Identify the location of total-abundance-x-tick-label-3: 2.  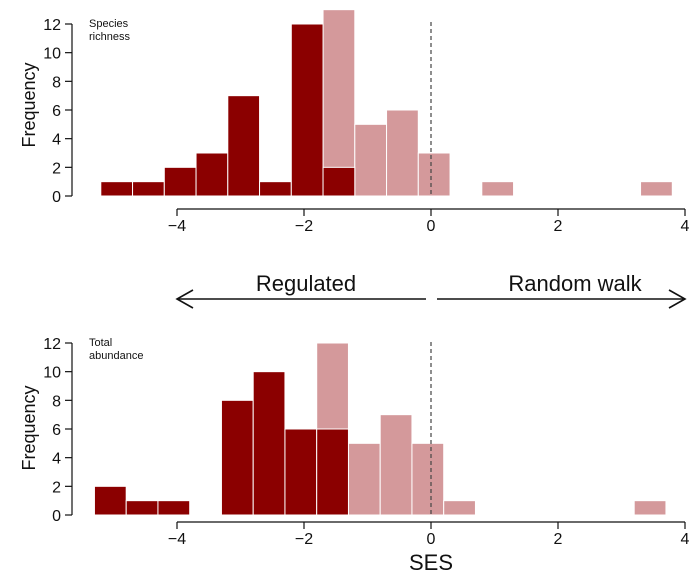
(558, 539).